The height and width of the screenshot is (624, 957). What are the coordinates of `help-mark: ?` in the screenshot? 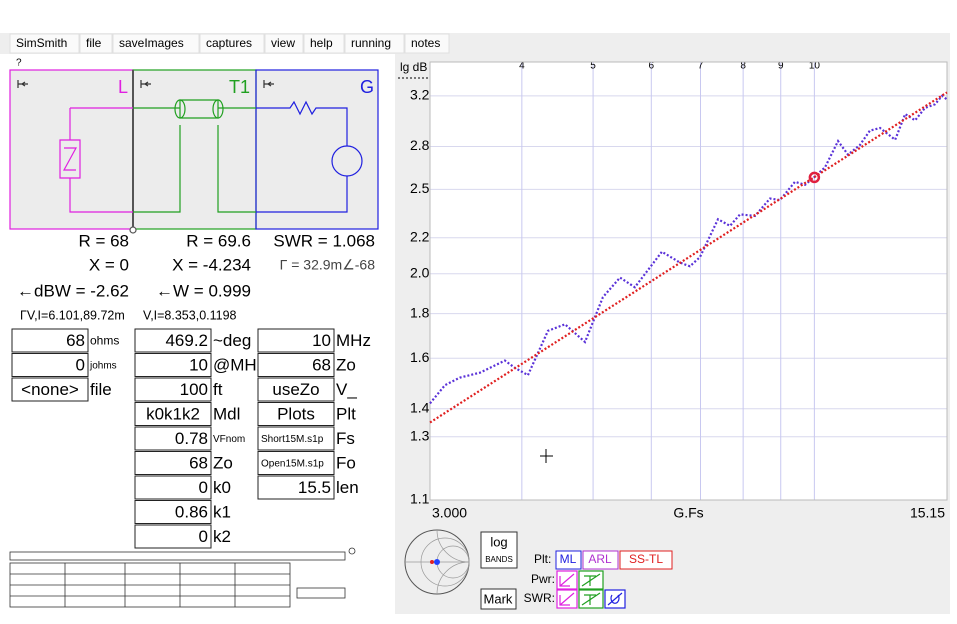 It's located at (19, 63).